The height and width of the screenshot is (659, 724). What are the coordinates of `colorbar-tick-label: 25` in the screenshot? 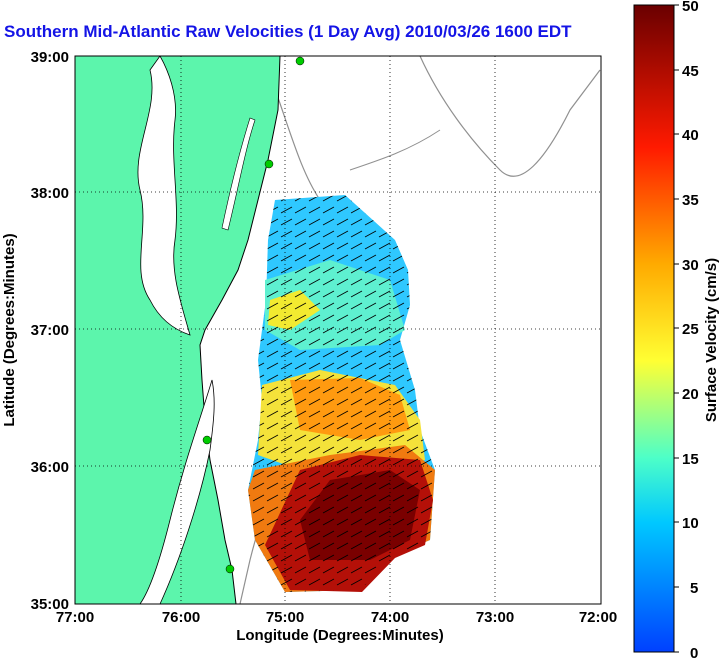 It's located at (690, 329).